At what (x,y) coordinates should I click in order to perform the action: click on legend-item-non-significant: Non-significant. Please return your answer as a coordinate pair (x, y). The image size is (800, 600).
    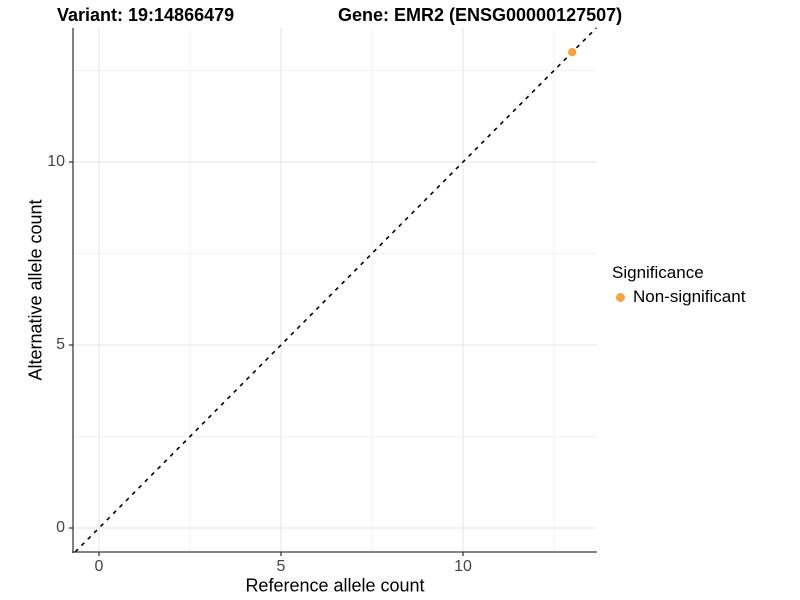
    Looking at the image, I should click on (678, 297).